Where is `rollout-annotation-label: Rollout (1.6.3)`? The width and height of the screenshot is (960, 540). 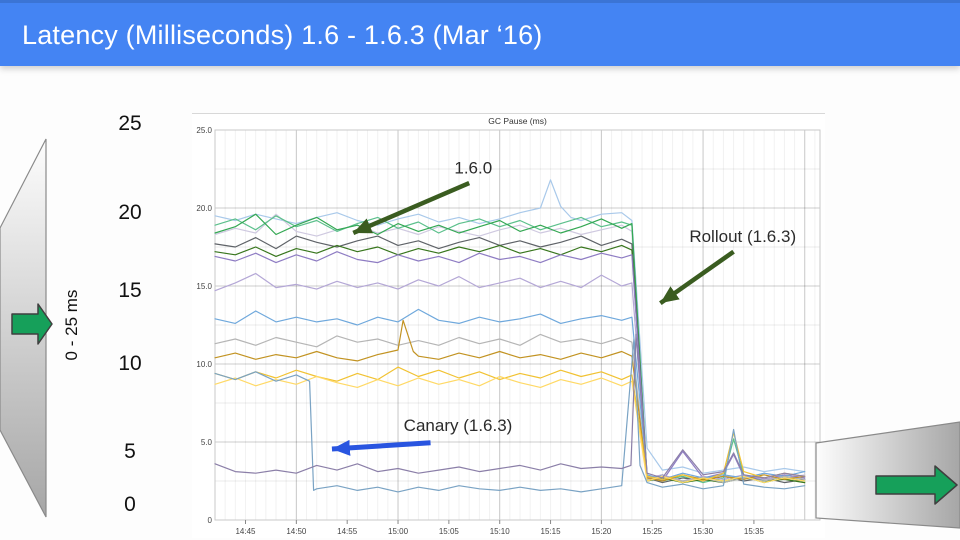
rollout-annotation-label: Rollout (1.6.3) is located at coordinates (742, 236).